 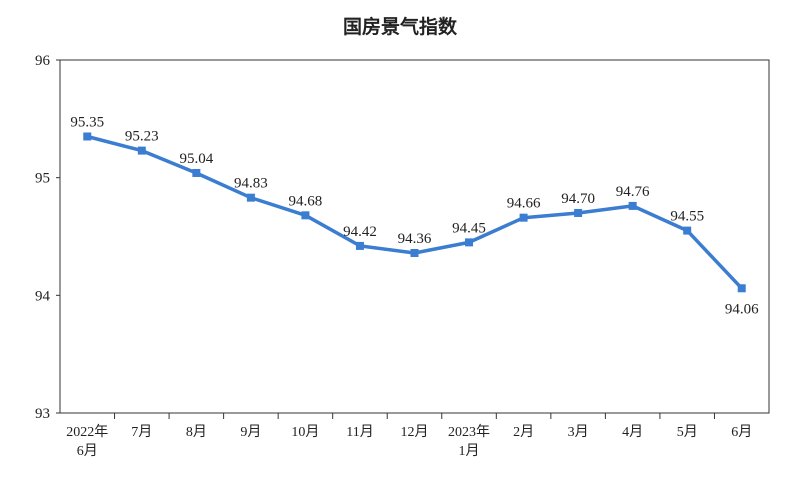 What do you see at coordinates (42, 414) in the screenshot?
I see `y-tick-label: 93` at bounding box center [42, 414].